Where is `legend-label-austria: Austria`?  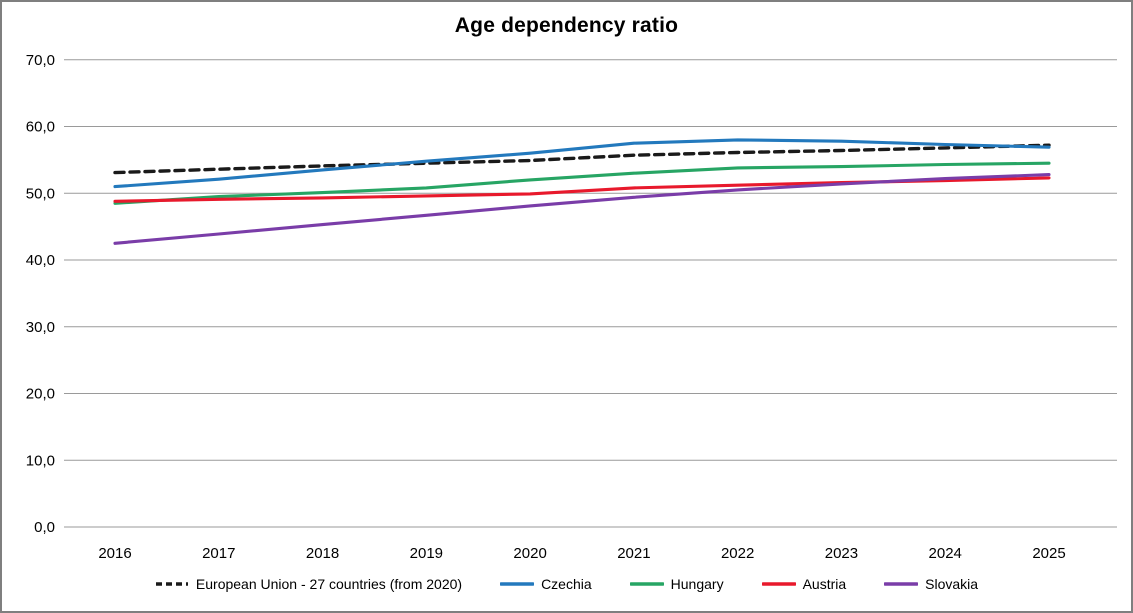 legend-label-austria: Austria is located at coordinates (824, 584).